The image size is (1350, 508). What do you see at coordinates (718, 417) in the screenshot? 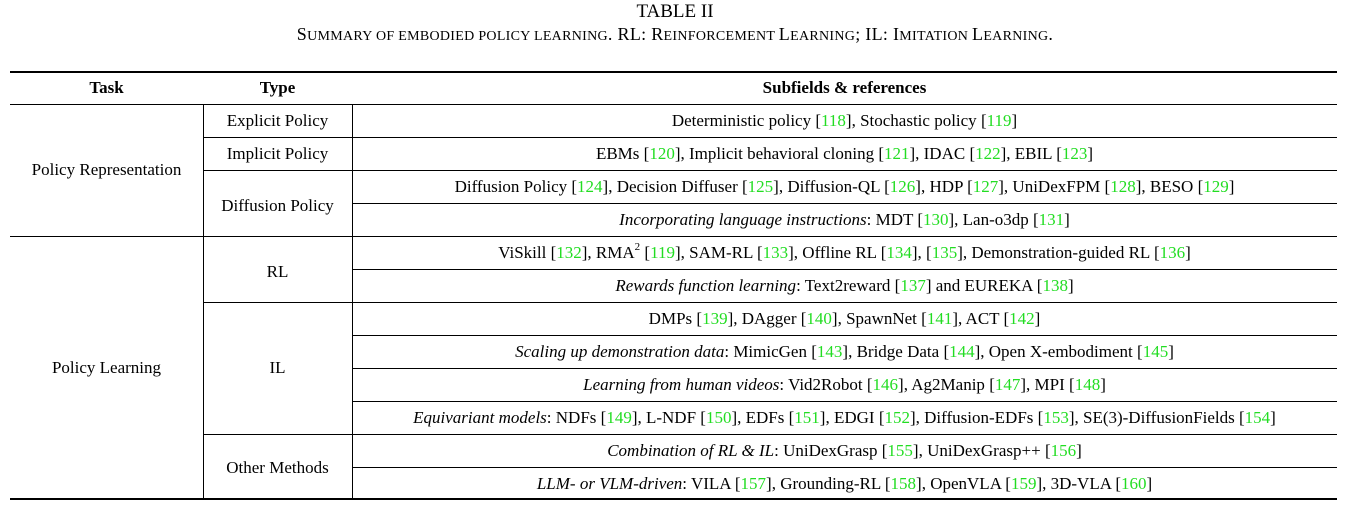
I see `citation-link: 150` at bounding box center [718, 417].